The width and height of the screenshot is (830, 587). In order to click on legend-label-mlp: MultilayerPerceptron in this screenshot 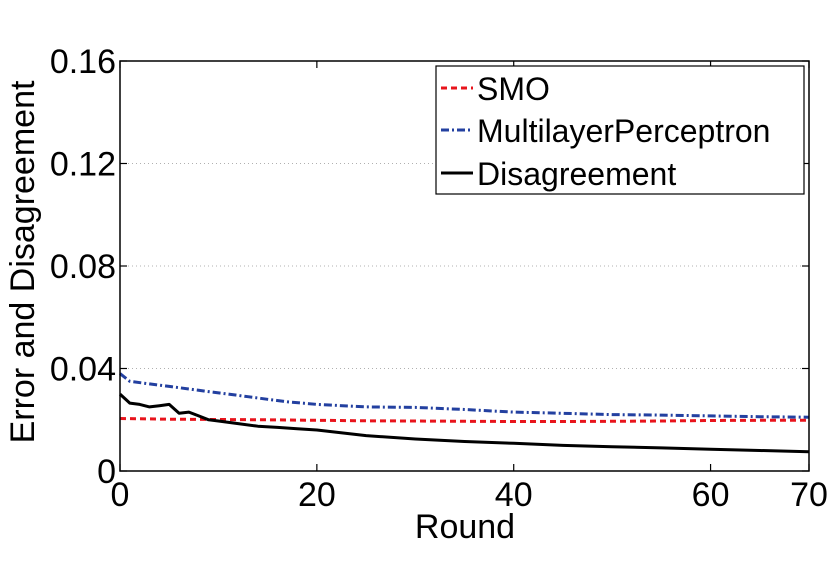, I will do `click(623, 131)`.